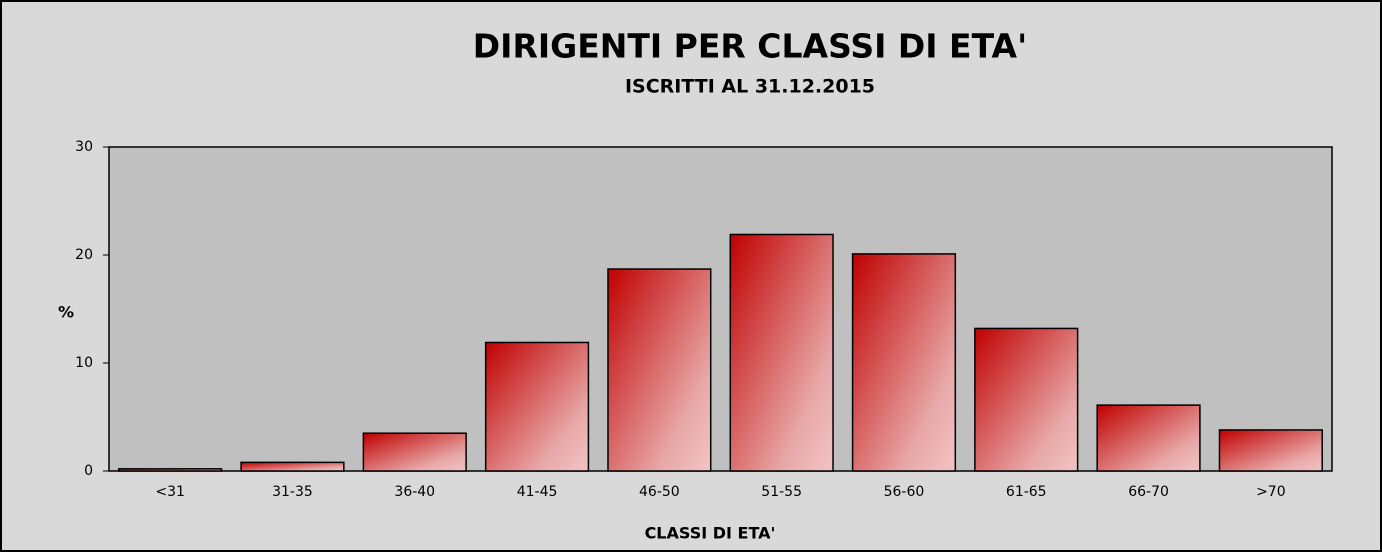 The image size is (1382, 552). What do you see at coordinates (1271, 492) in the screenshot?
I see `x-tick-label: >70` at bounding box center [1271, 492].